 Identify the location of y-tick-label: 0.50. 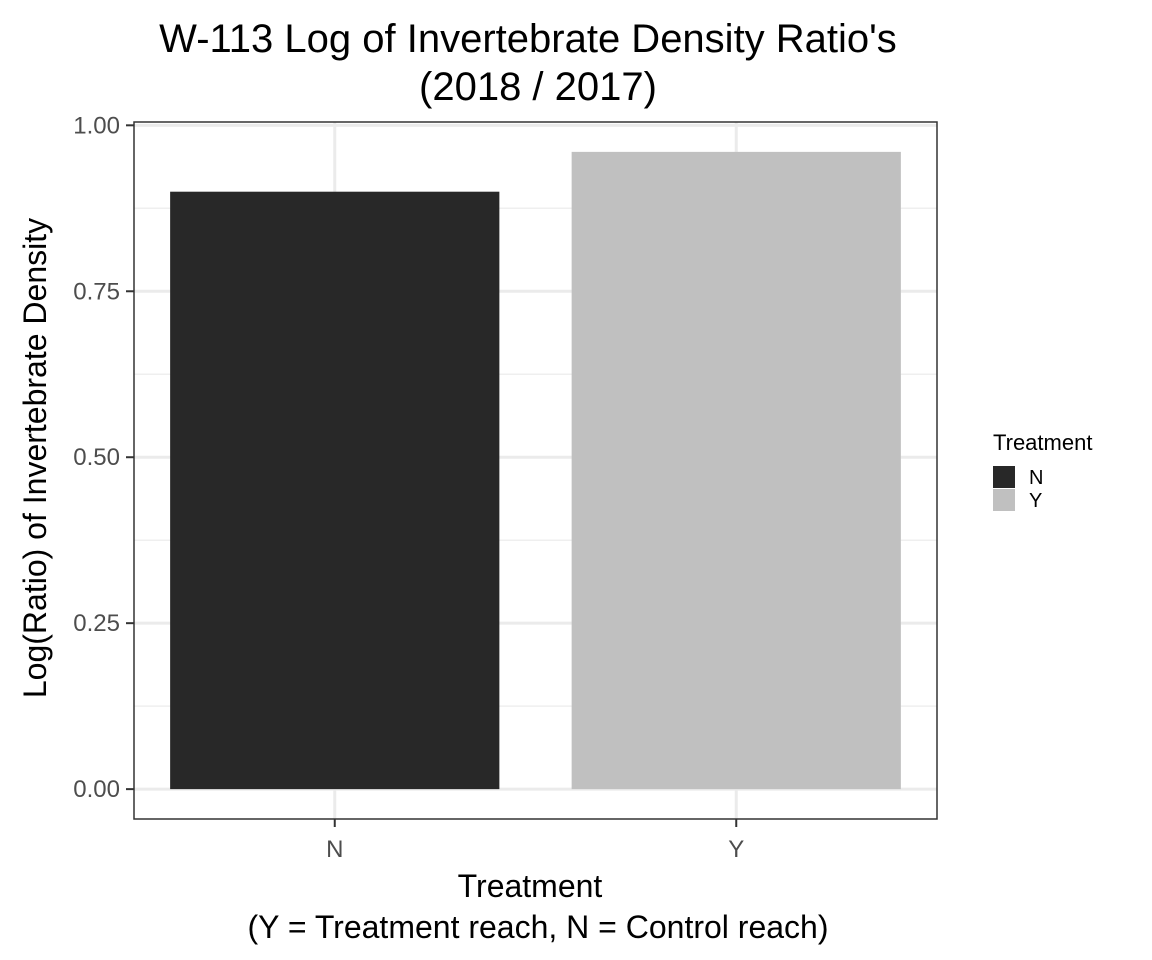
(96, 457).